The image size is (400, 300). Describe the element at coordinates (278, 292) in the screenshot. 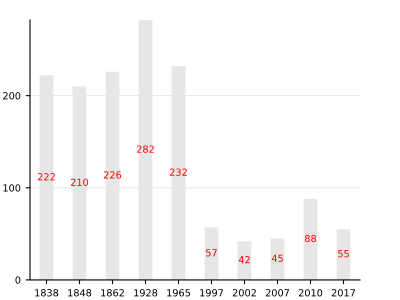

I see `x-tick-label: 2007` at that location.